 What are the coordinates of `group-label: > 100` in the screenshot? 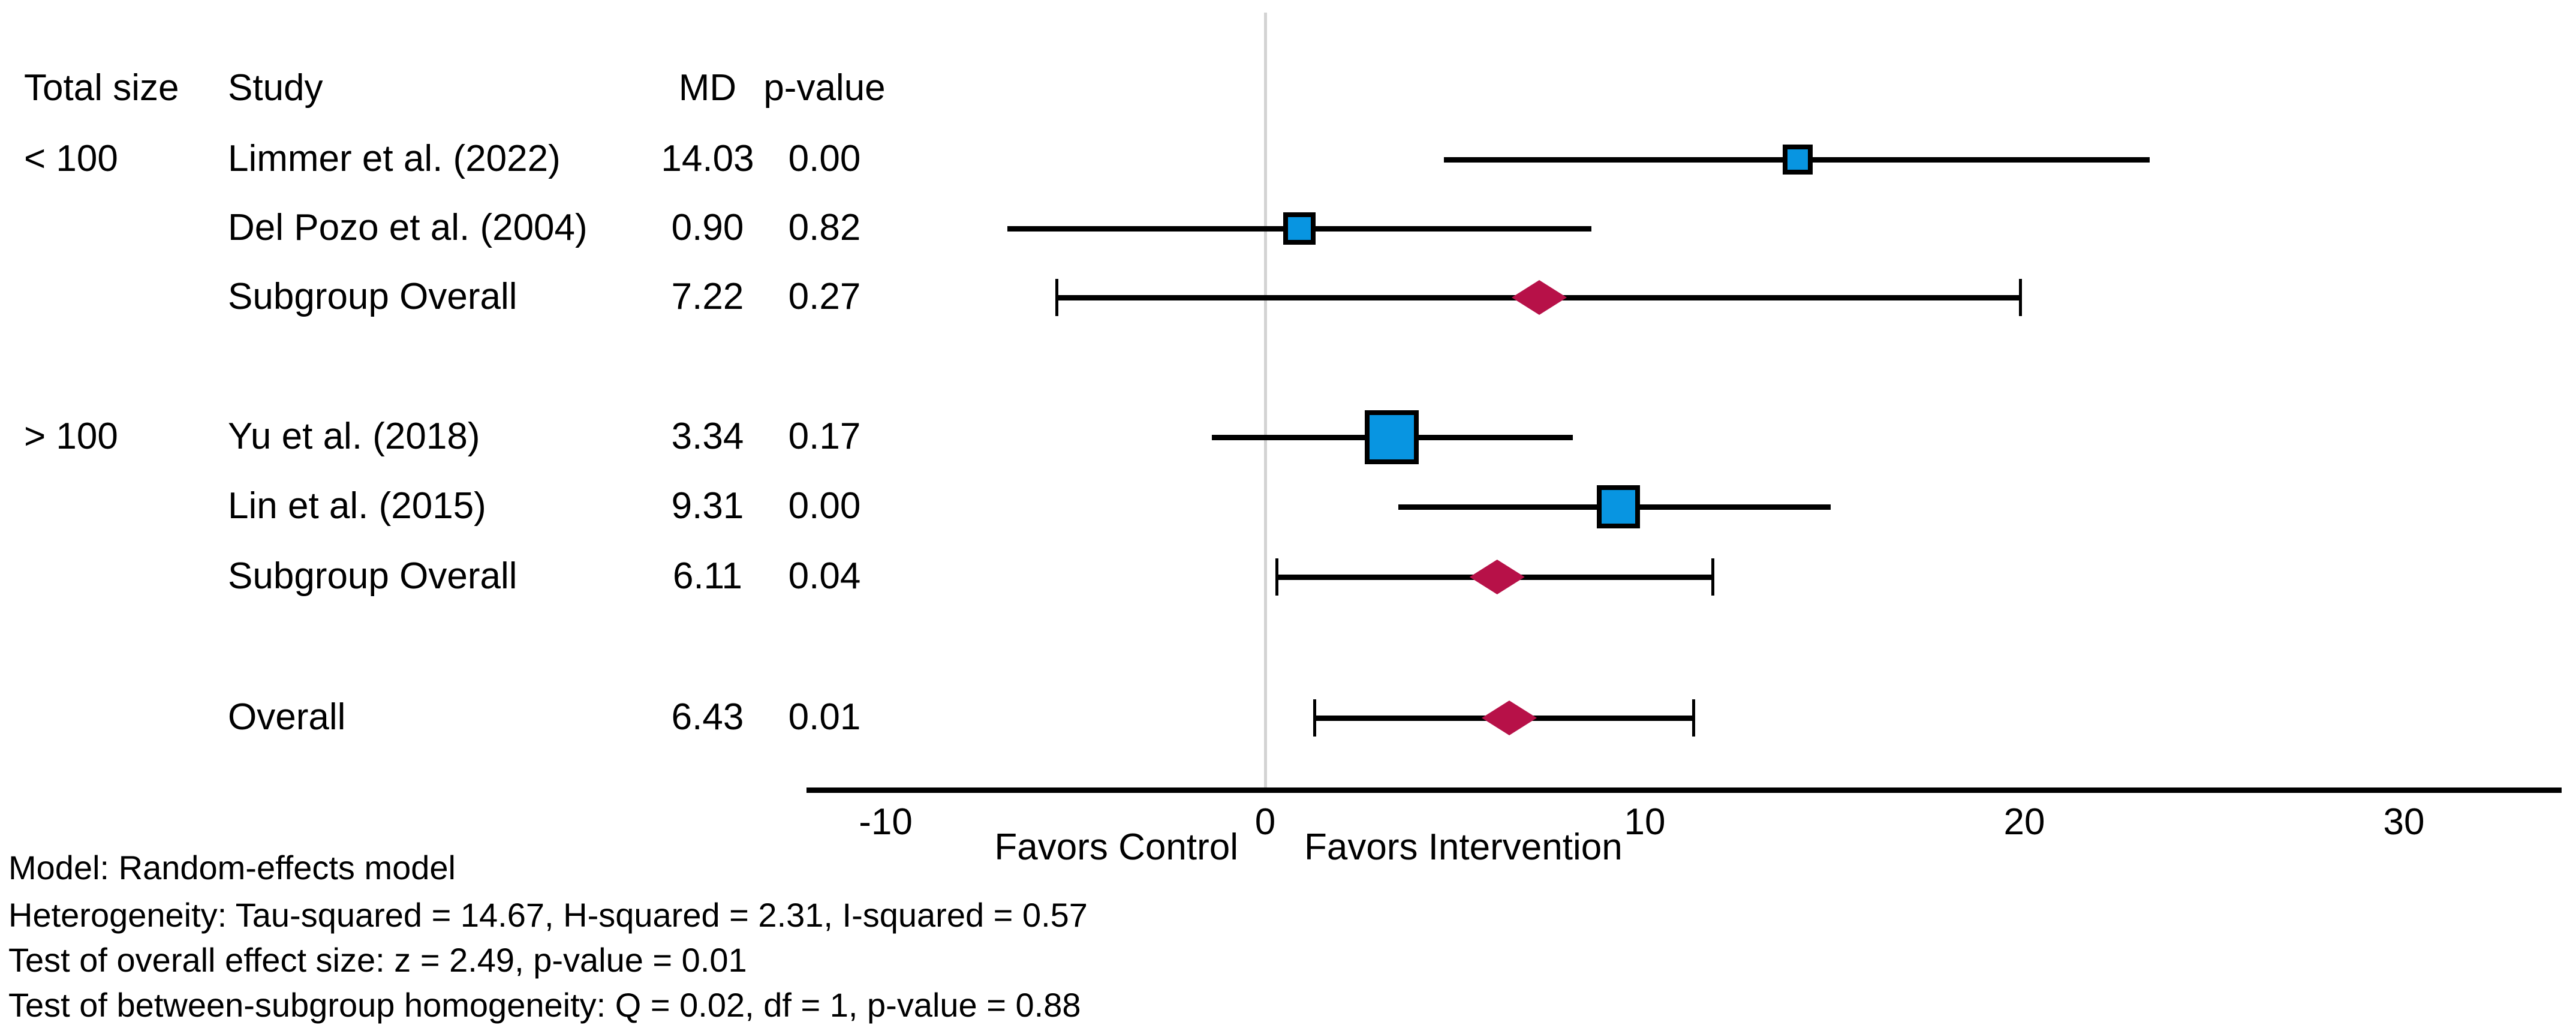 It's located at (71, 436).